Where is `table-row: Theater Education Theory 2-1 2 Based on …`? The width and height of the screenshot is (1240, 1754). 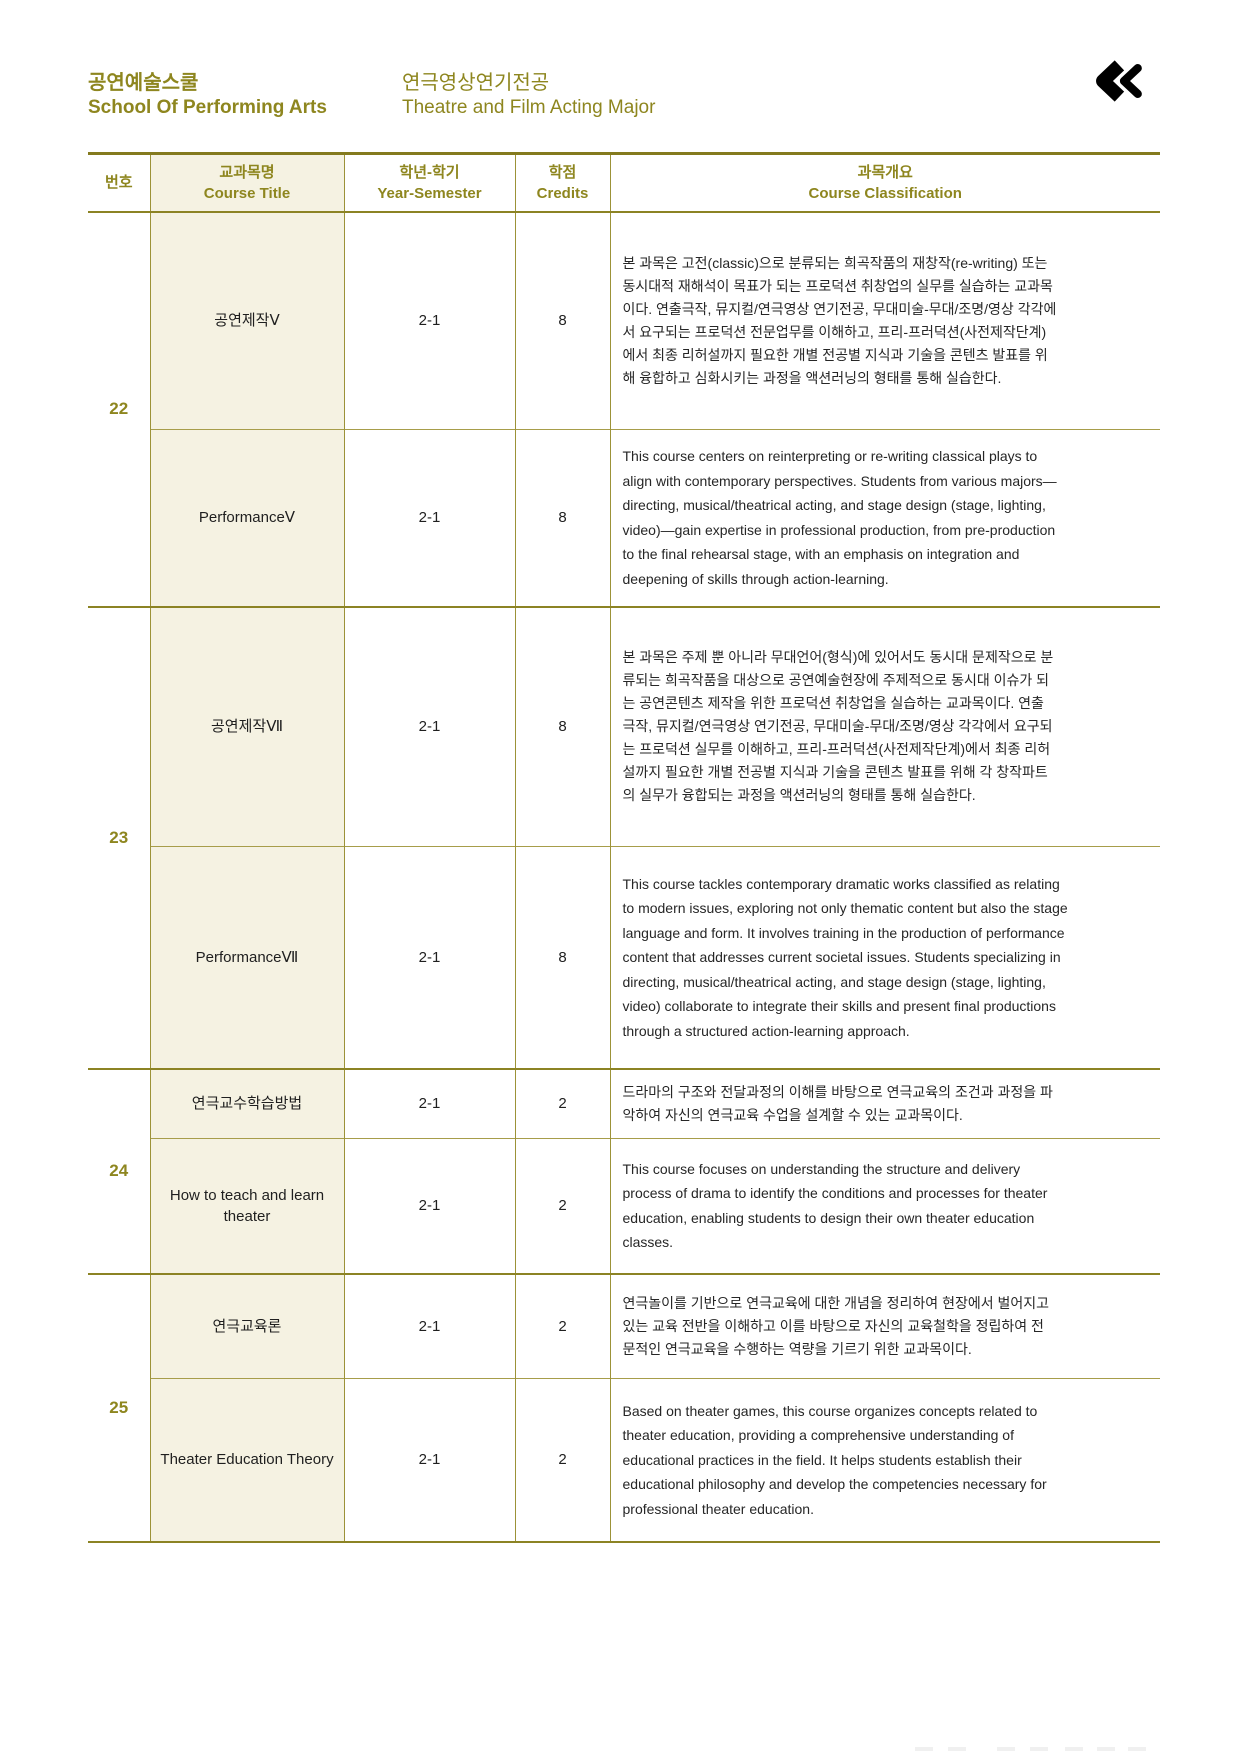
table-row: Theater Education Theory 2-1 2 Based on … is located at coordinates (624, 1460).